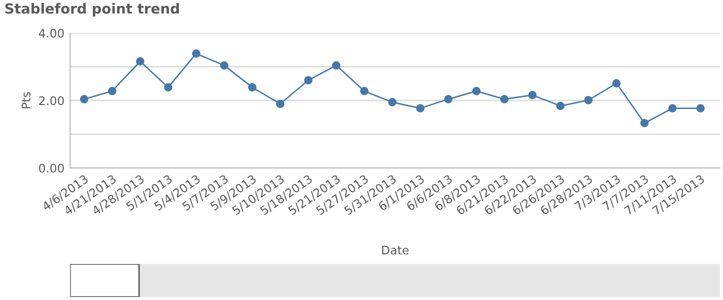 Image resolution: width=723 pixels, height=300 pixels. What do you see at coordinates (26, 100) in the screenshot?
I see `y-axis-title: Pts` at bounding box center [26, 100].